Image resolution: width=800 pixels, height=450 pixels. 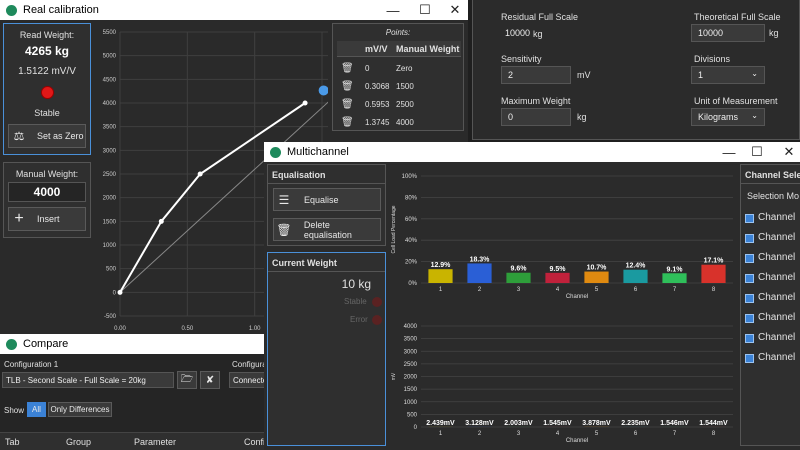 I want to click on selection-mode-label: Selection Mo, so click(x=773, y=196).